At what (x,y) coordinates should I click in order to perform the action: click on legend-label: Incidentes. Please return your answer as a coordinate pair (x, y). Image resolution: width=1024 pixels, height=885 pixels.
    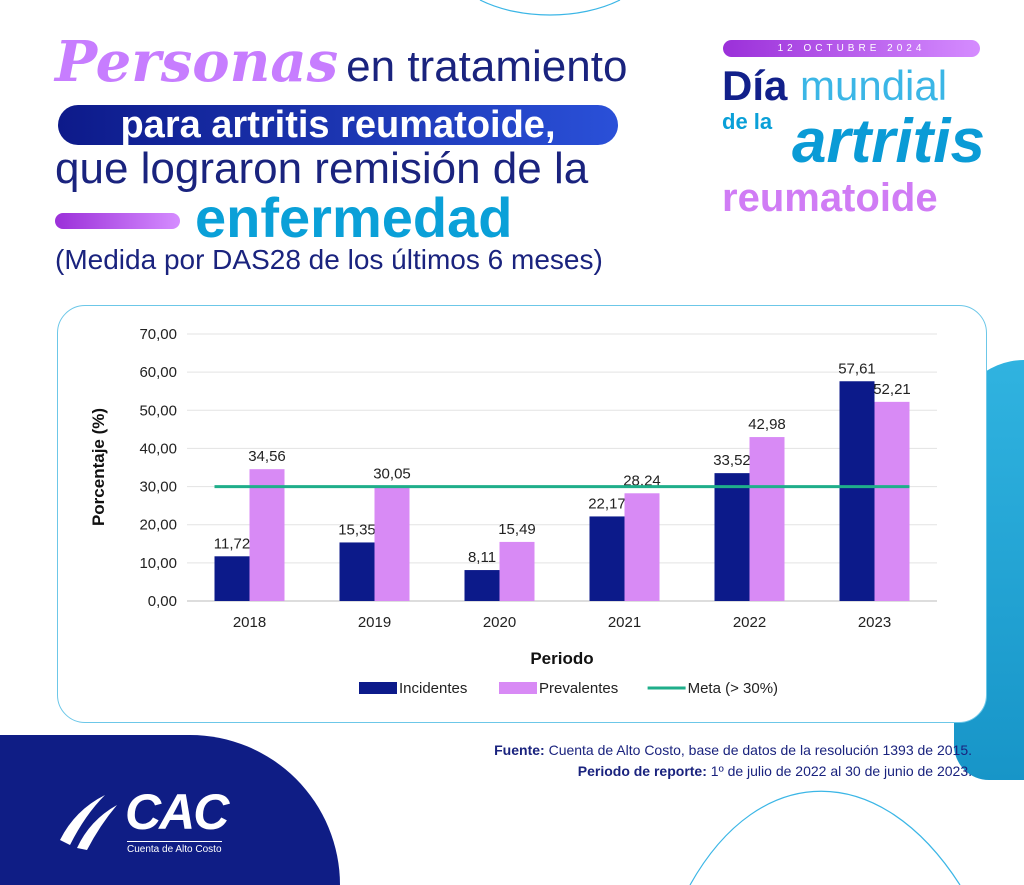
    Looking at the image, I should click on (433, 688).